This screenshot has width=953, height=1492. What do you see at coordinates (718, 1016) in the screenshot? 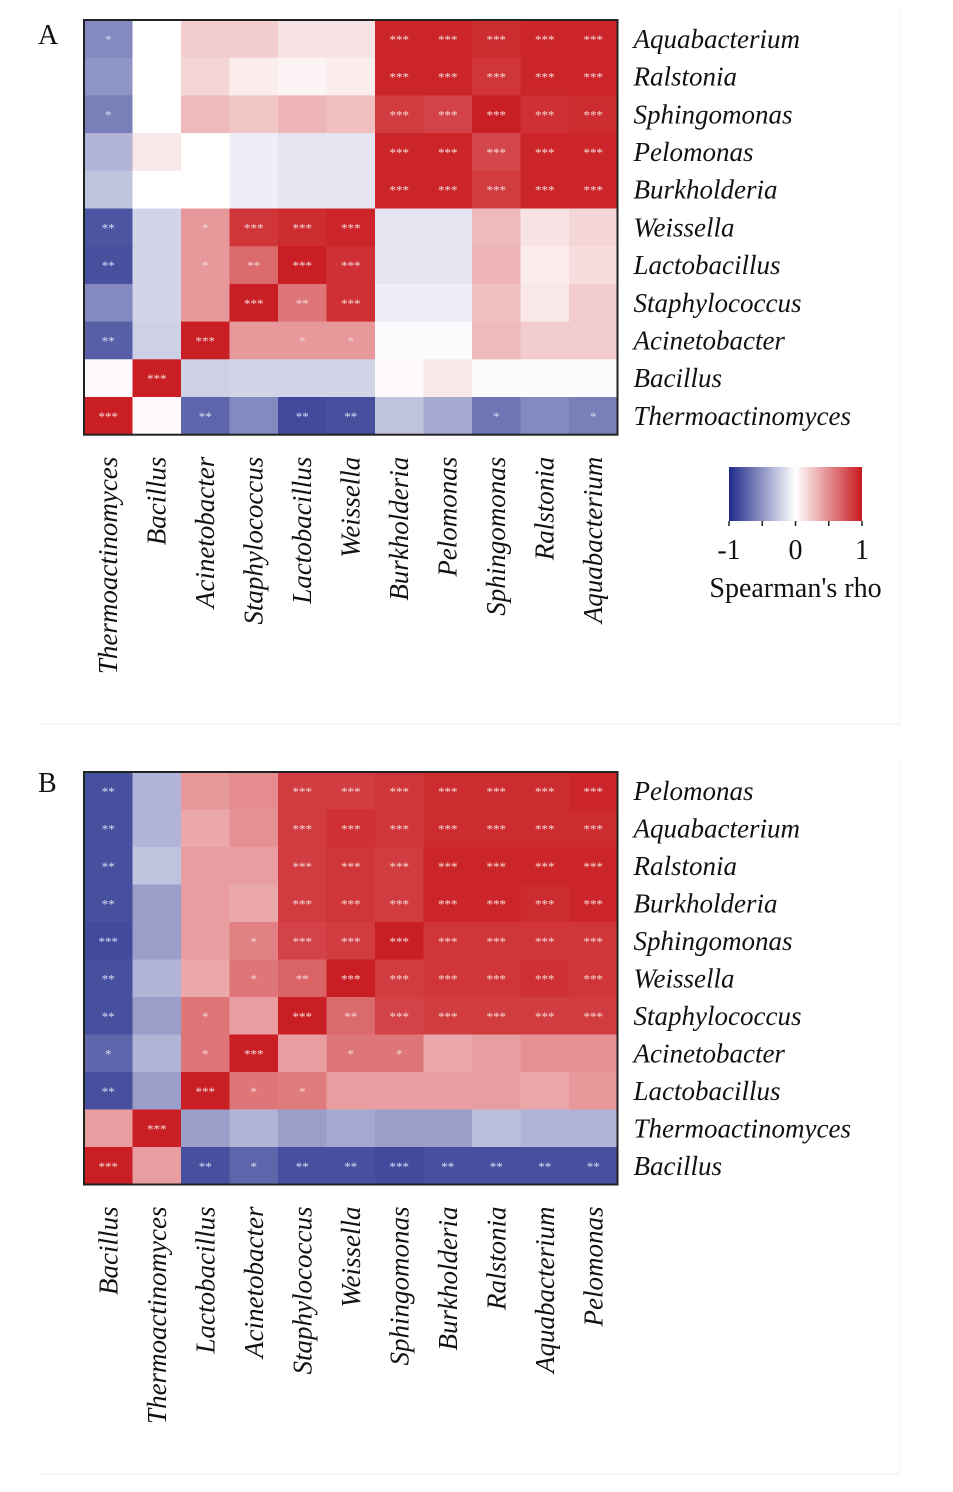
I see `row-label: Staphylococcus` at bounding box center [718, 1016].